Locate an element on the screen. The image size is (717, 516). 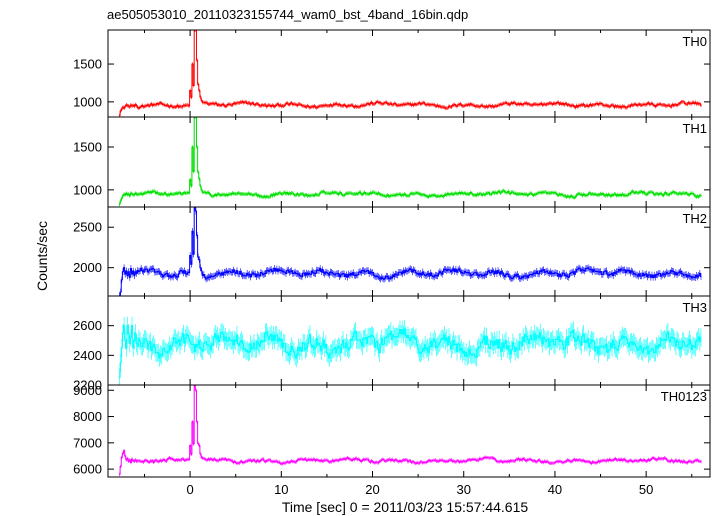
series-th3 is located at coordinates (410, 350).